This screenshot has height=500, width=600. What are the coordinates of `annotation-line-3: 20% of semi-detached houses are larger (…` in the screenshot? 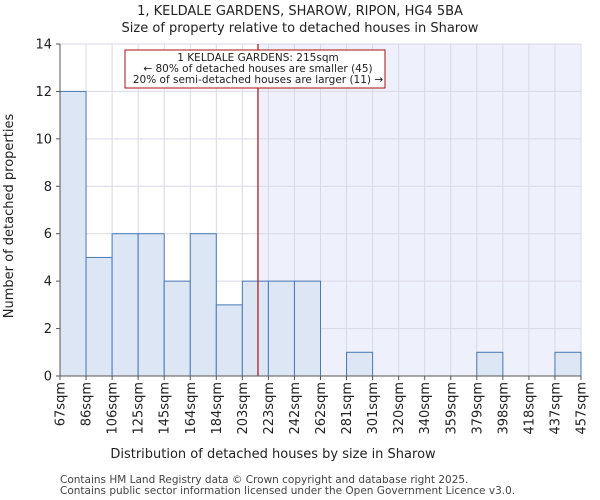 It's located at (258, 80).